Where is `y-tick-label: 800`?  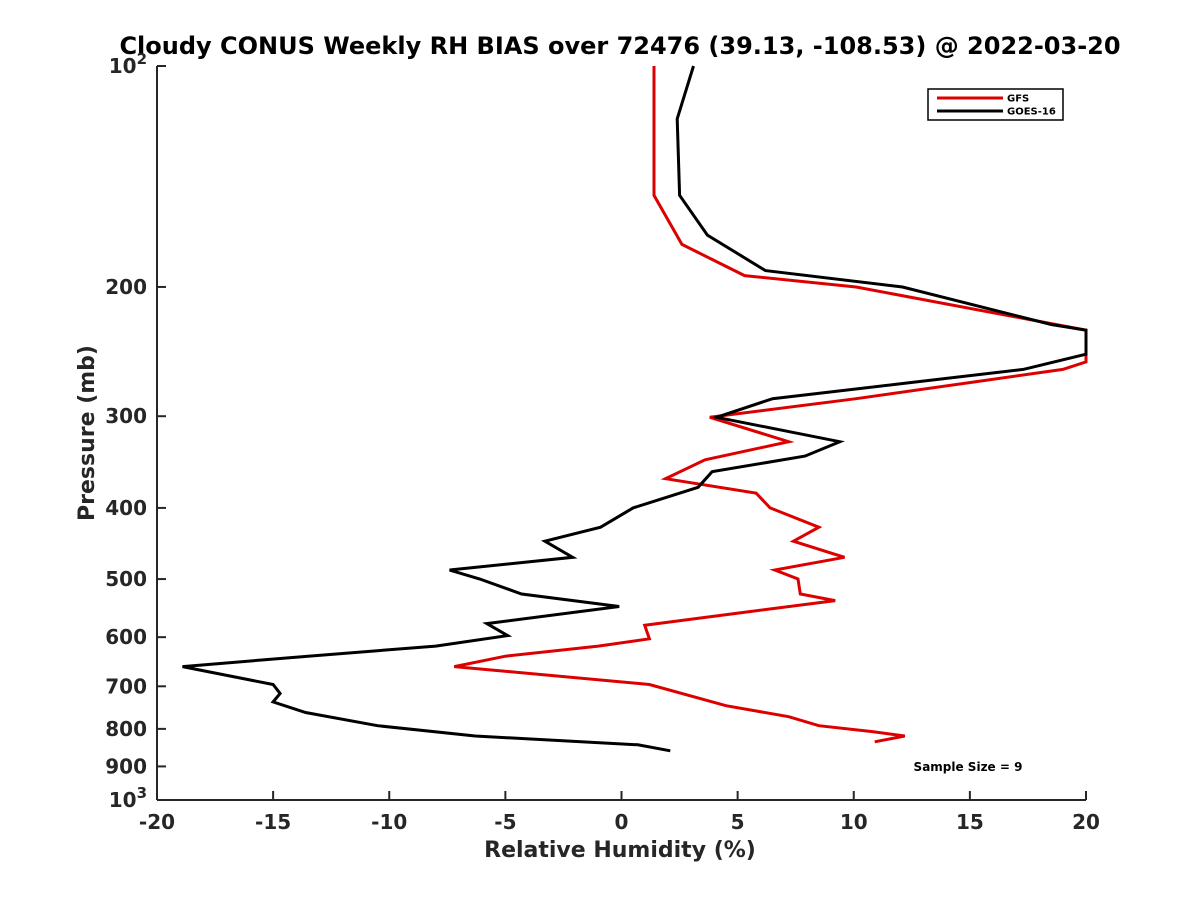 y-tick-label: 800 is located at coordinates (126, 729).